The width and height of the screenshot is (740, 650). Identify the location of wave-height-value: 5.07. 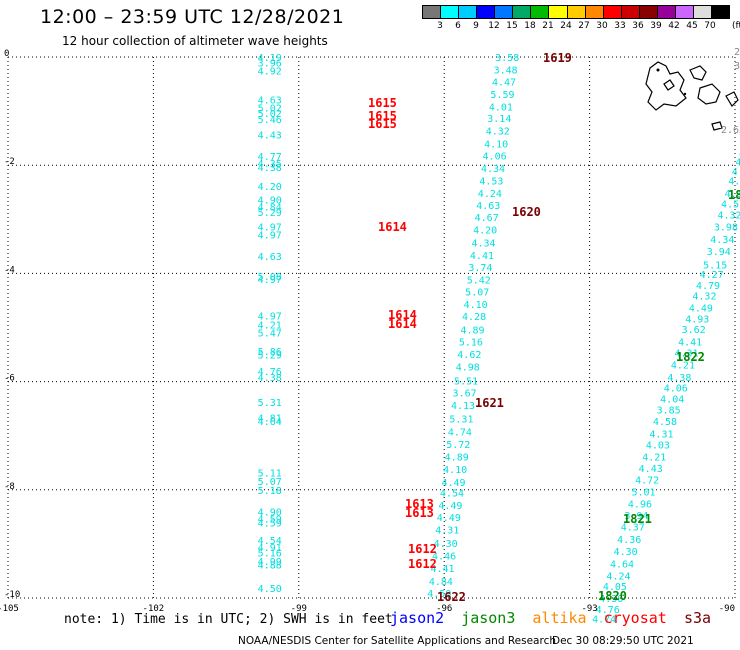
(477, 292).